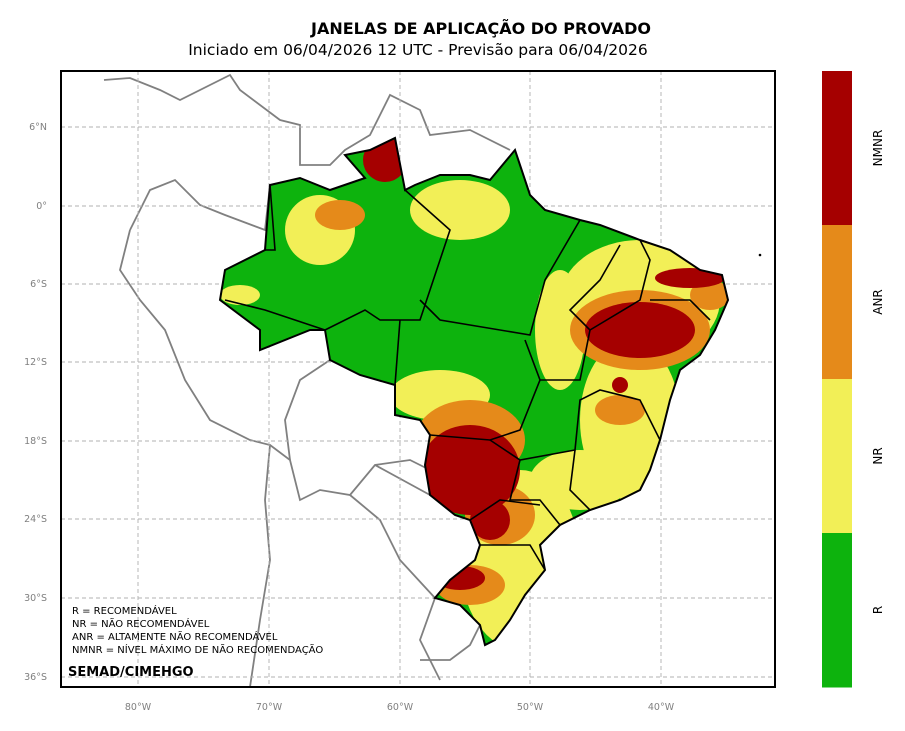 This screenshot has height=731, width=905. Describe the element at coordinates (481, 28) in the screenshot. I see `map-title: JANELAS DE APLICAÇÃO DO PROVADO` at that location.